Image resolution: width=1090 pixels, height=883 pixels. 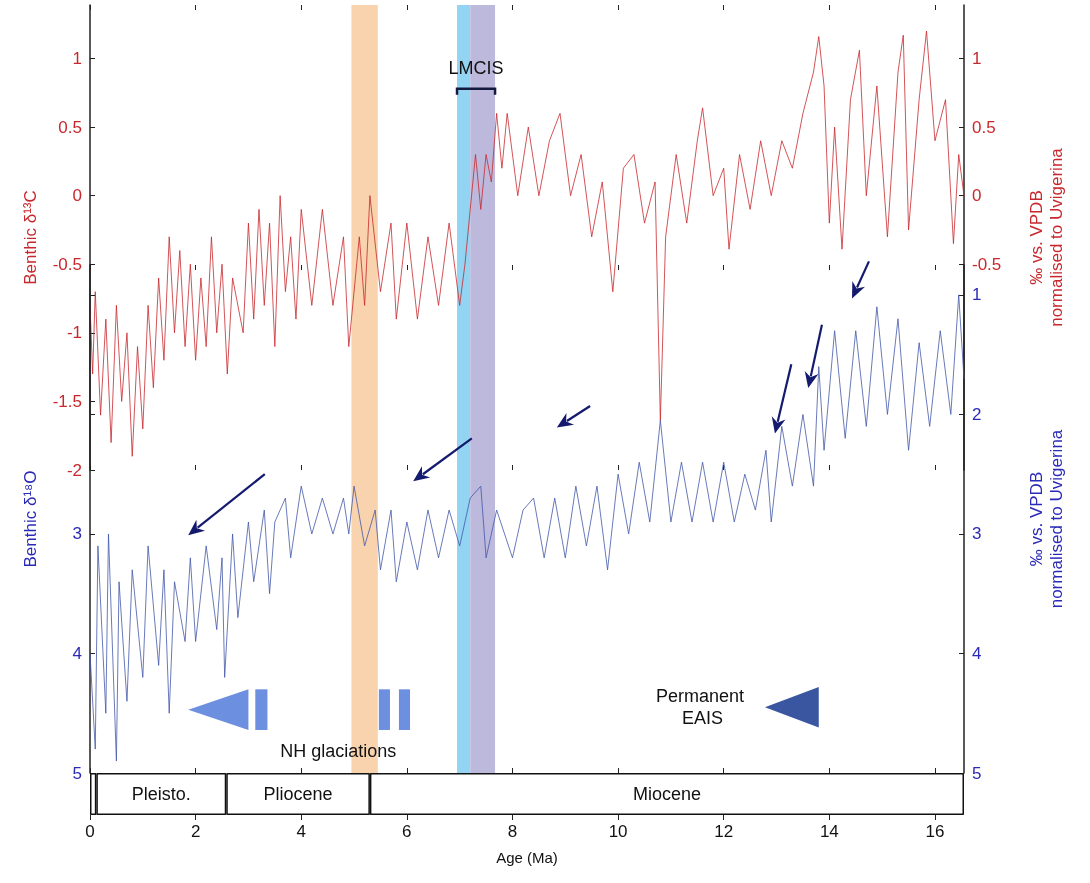 I want to click on y2-tick-label: 5, so click(x=977, y=773).